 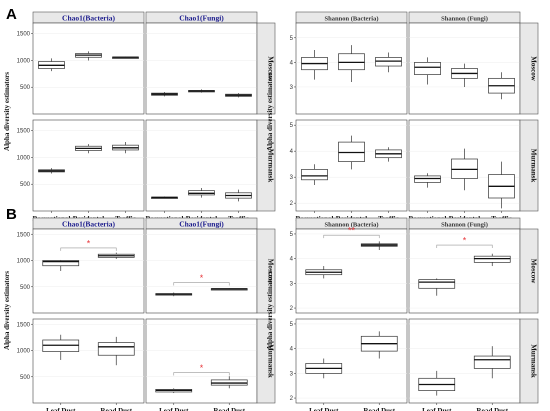 What do you see at coordinates (352, 231) in the screenshot?
I see `significance-label: **` at bounding box center [352, 231].